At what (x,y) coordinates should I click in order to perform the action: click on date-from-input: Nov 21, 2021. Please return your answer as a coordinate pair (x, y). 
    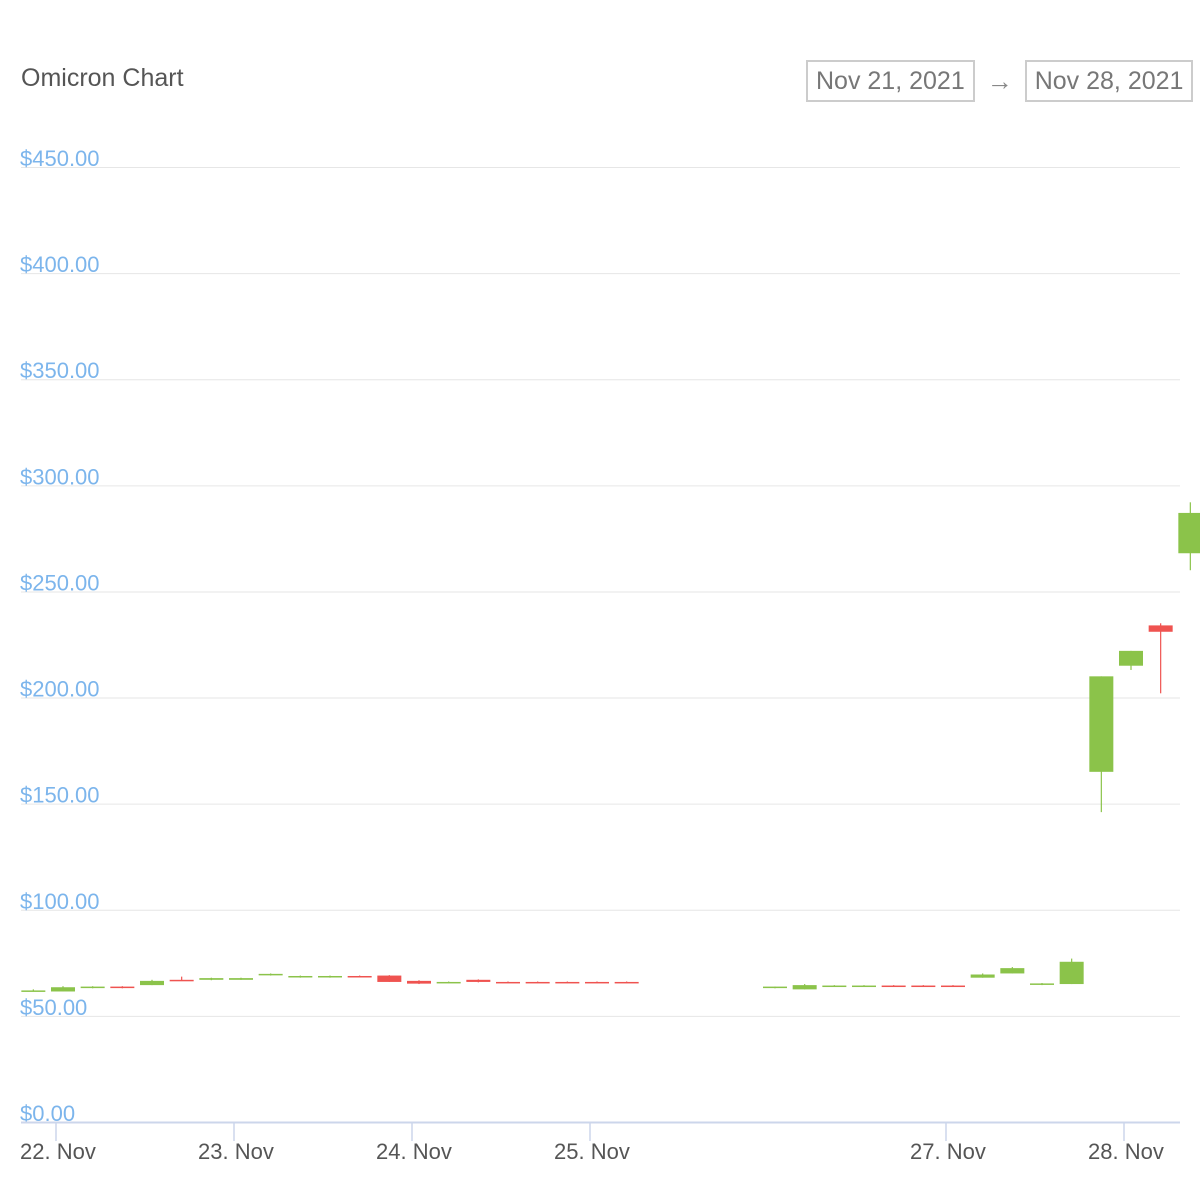
    Looking at the image, I should click on (890, 81).